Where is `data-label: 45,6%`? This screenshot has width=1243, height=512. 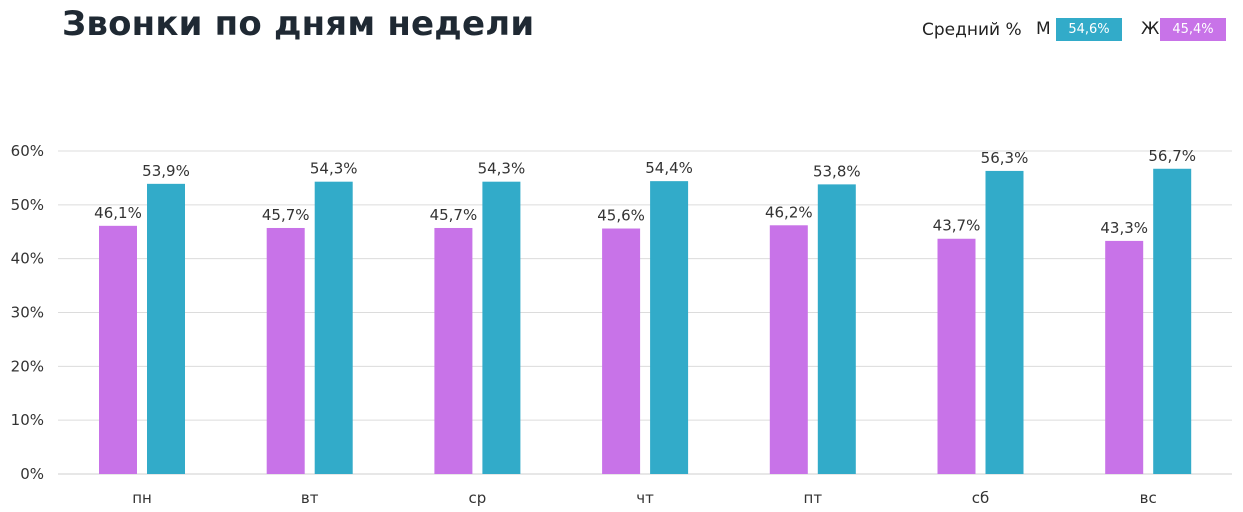
data-label: 45,6% is located at coordinates (621, 216).